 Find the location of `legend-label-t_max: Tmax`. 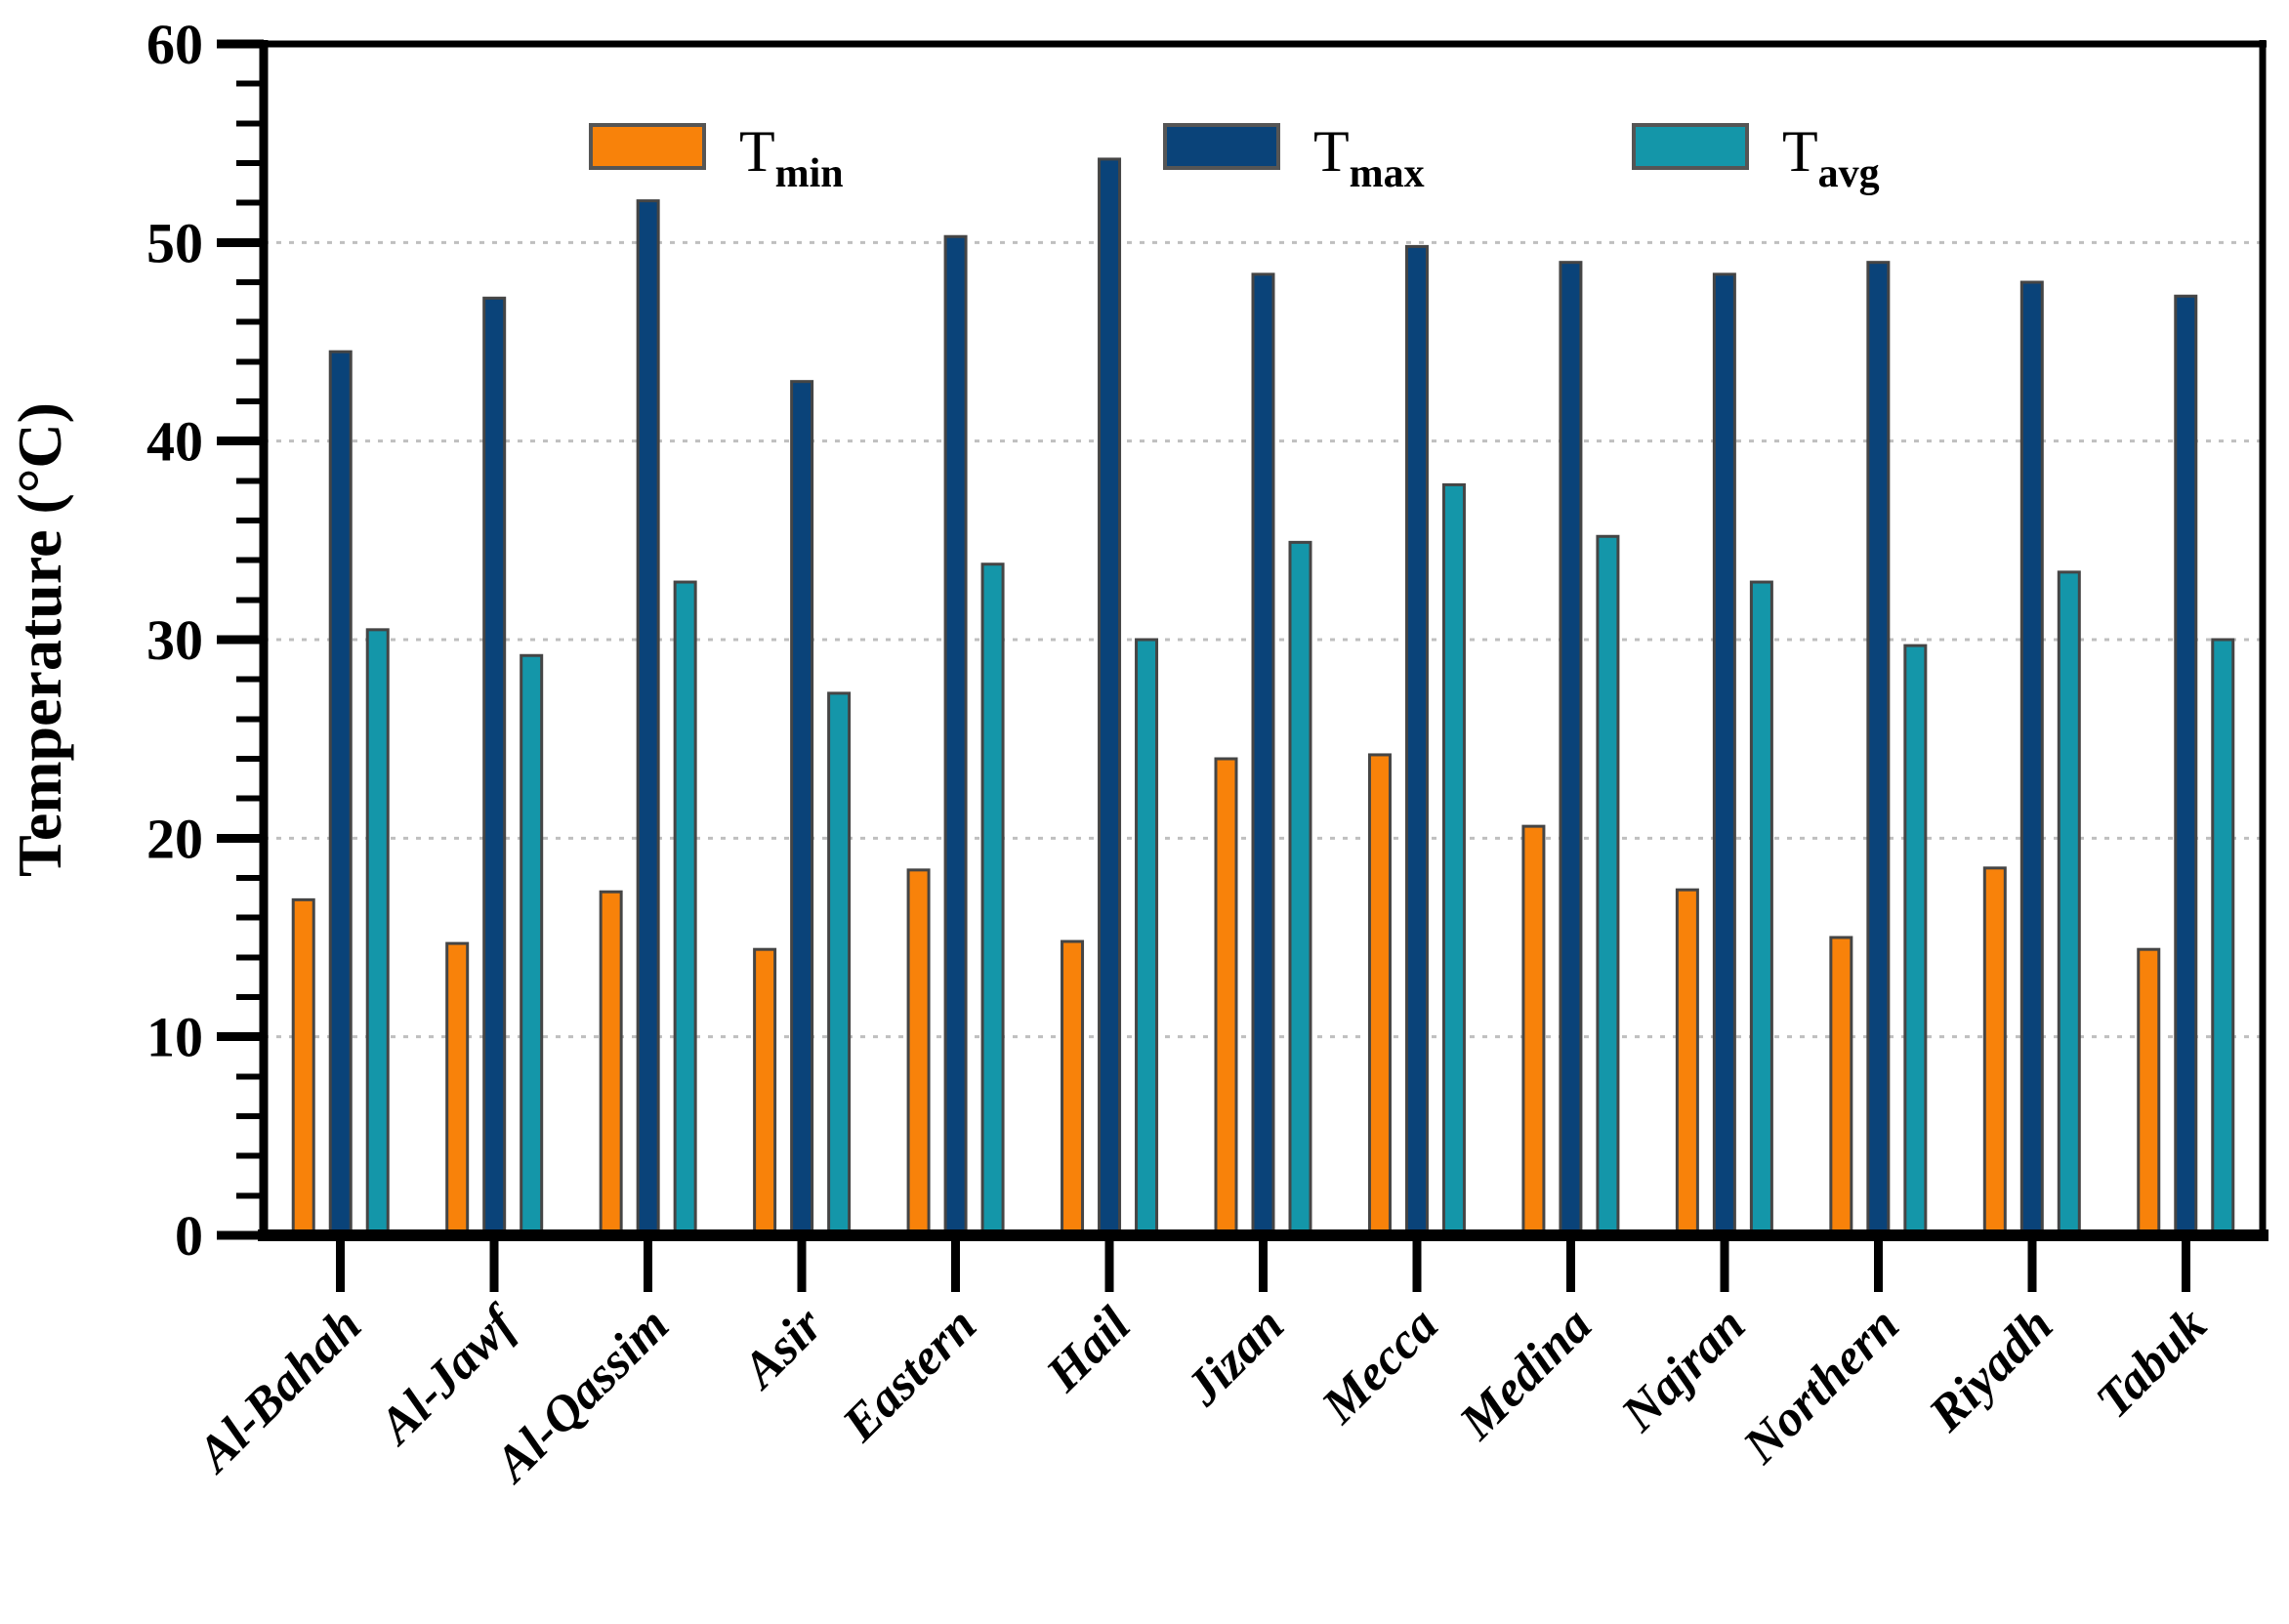

legend-label-t_max: Tmax is located at coordinates (1369, 158).